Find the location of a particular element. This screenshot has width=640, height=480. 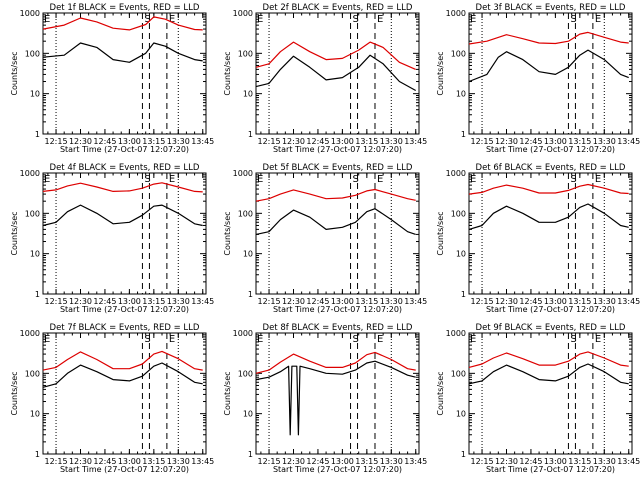

panel-title: Det 6f BLACK = Events, RED = LLD is located at coordinates (551, 168).